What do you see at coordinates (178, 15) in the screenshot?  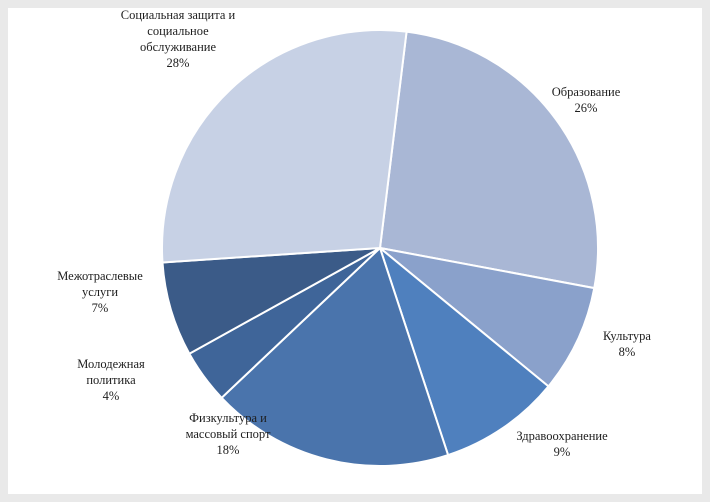 I see `slice-label-line: Социальная защита и` at bounding box center [178, 15].